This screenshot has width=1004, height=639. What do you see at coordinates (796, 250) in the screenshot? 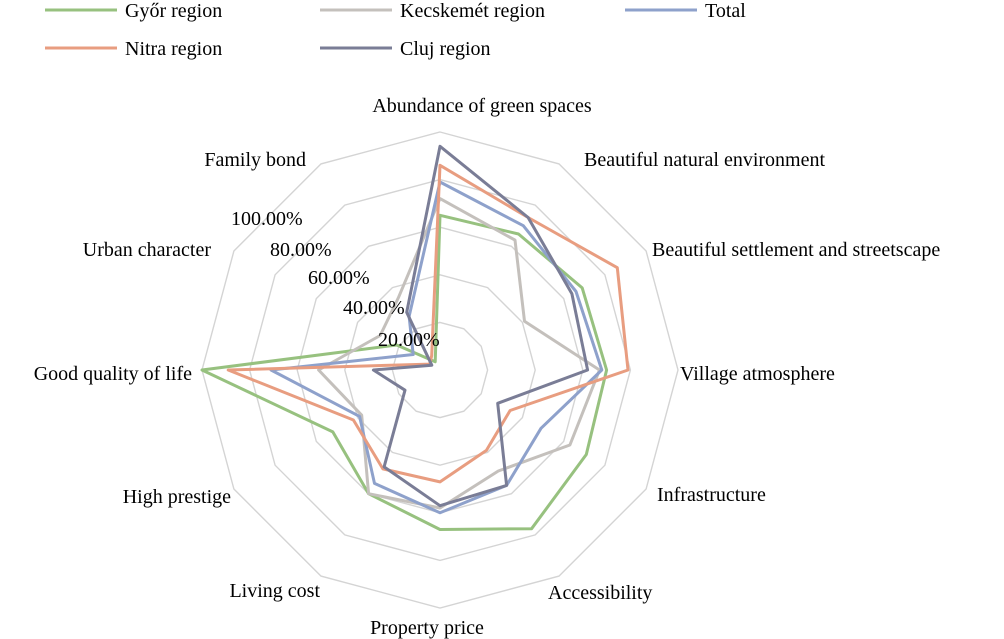
I see `category-label: Beautiful settlement and streetscape` at bounding box center [796, 250].